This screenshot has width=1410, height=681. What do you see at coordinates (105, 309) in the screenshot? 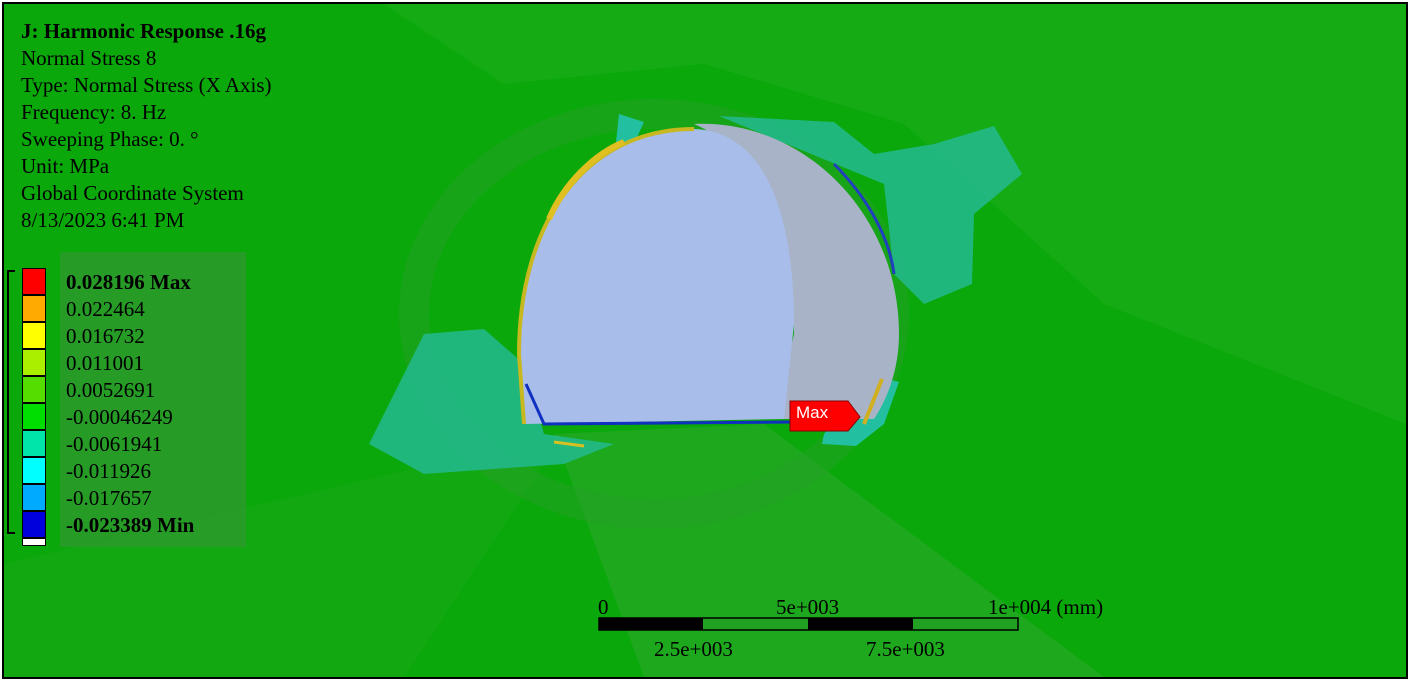
I see `legend-label: 0.022464` at bounding box center [105, 309].